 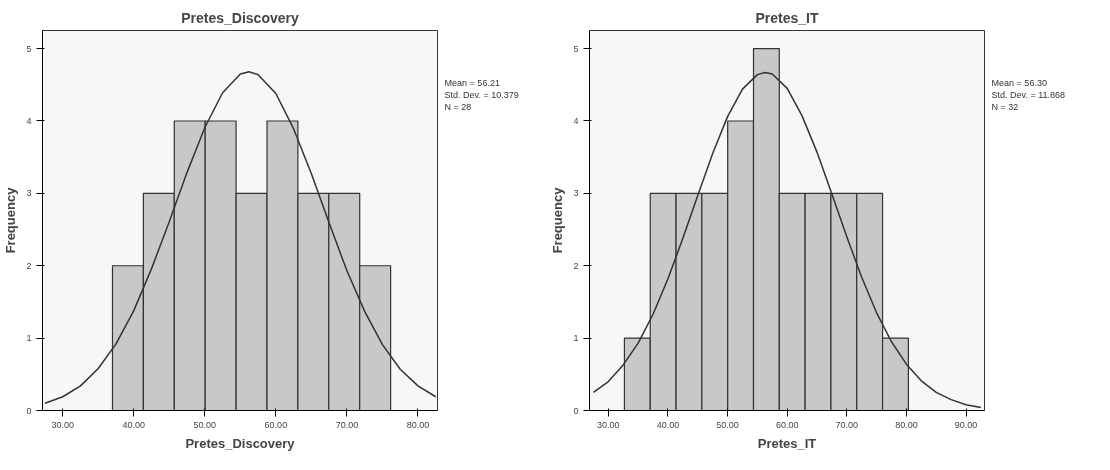 What do you see at coordinates (1028, 95) in the screenshot?
I see `text: Std. Dev. = 11.868` at bounding box center [1028, 95].